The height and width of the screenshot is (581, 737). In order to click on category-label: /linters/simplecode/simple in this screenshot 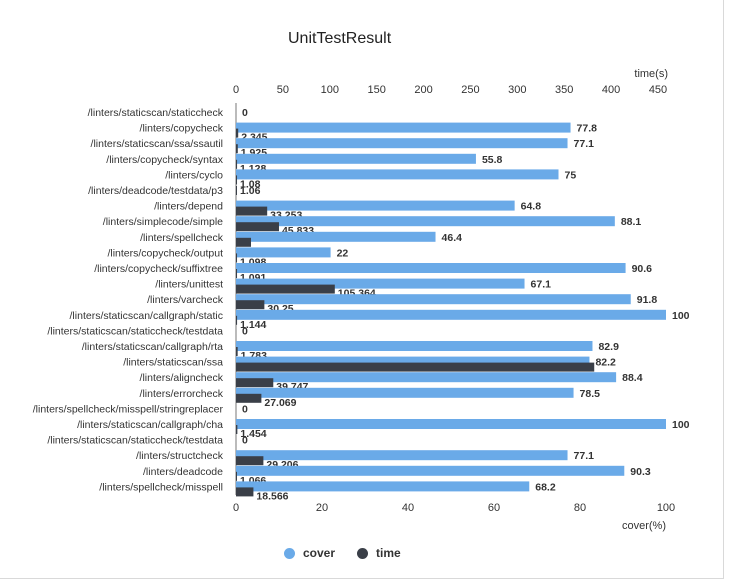, I will do `click(163, 222)`.